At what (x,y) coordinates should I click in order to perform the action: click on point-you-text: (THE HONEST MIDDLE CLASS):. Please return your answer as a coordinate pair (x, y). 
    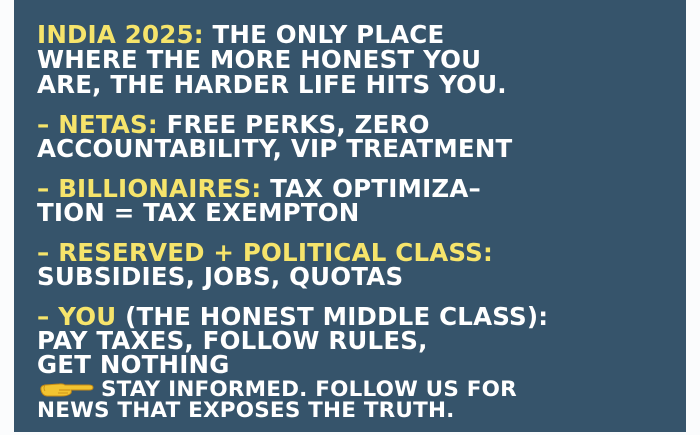
    Looking at the image, I should click on (337, 316).